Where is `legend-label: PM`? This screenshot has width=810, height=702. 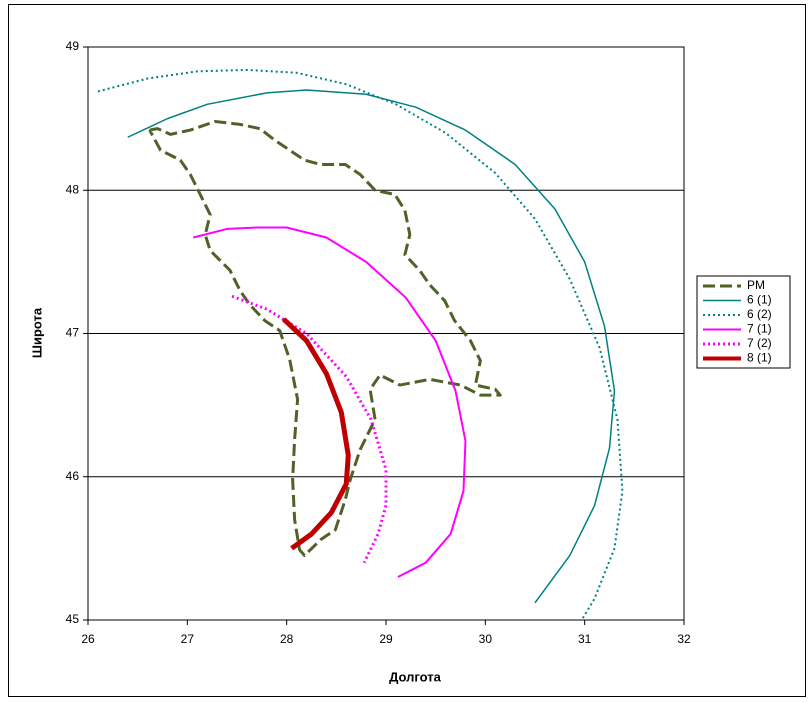
legend-label: PM is located at coordinates (756, 285).